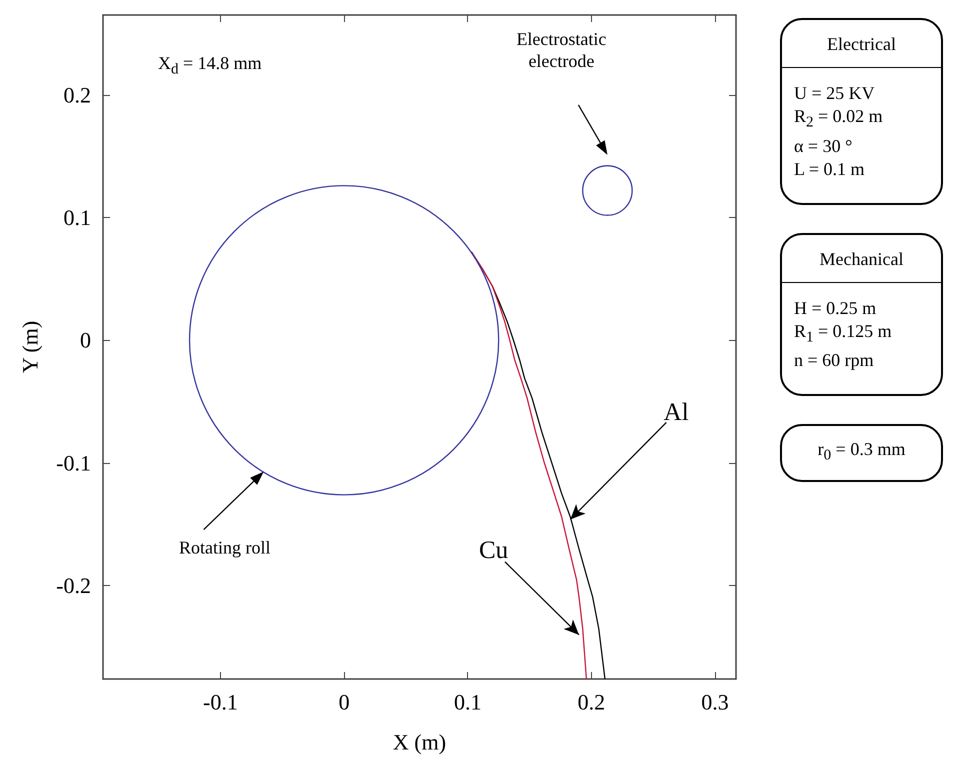 The image size is (953, 767). What do you see at coordinates (77, 217) in the screenshot?
I see `y-tick-label: 0.1` at bounding box center [77, 217].